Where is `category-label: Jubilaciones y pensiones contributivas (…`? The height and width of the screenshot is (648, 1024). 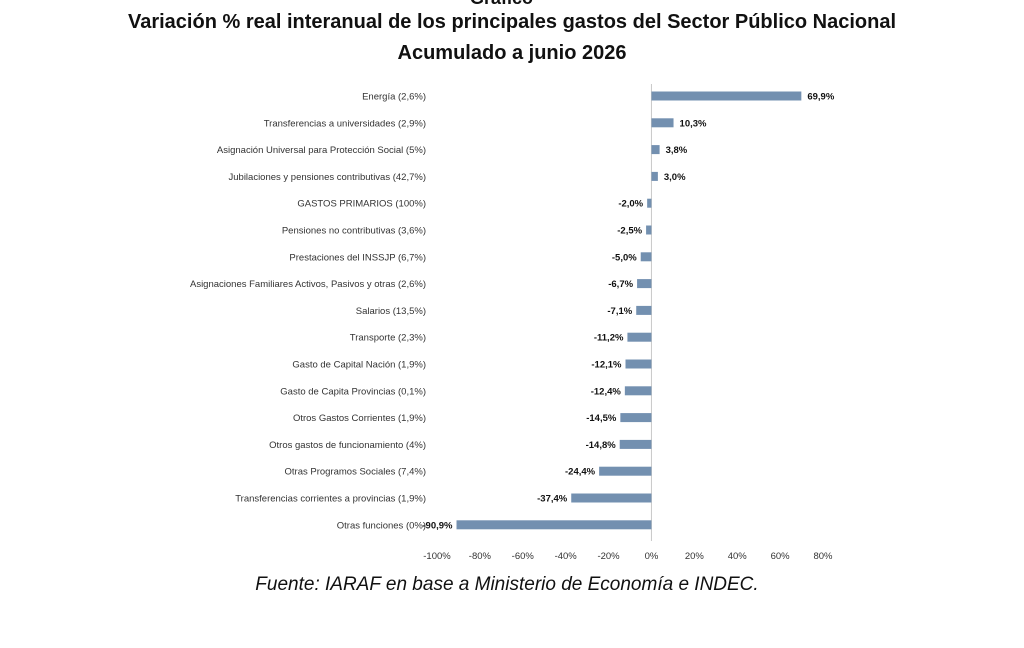 category-label: Jubilaciones y pensiones contributivas (… is located at coordinates (328, 177).